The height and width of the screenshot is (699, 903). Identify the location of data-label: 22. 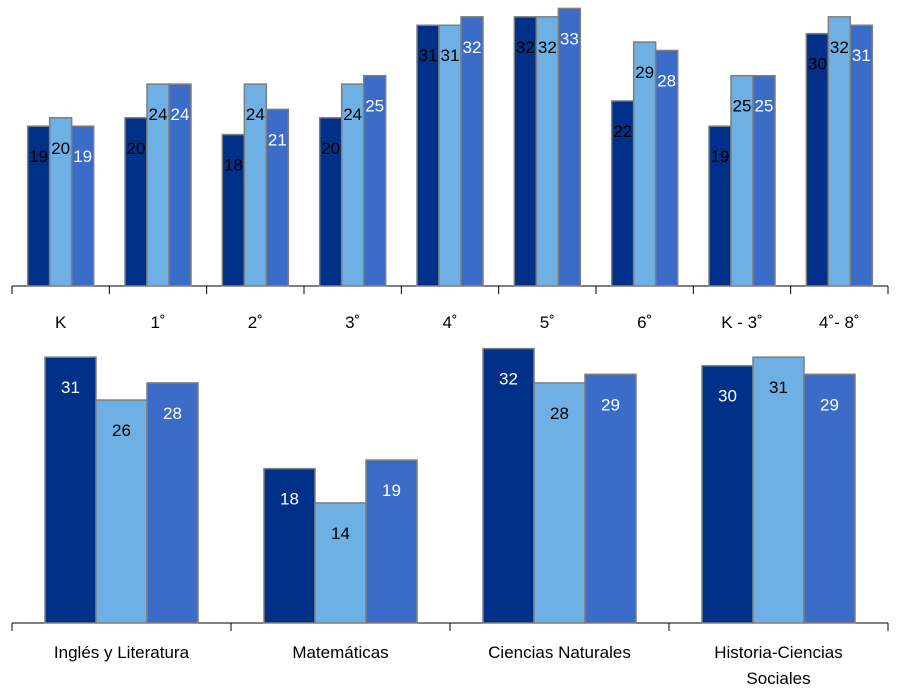
(622, 131).